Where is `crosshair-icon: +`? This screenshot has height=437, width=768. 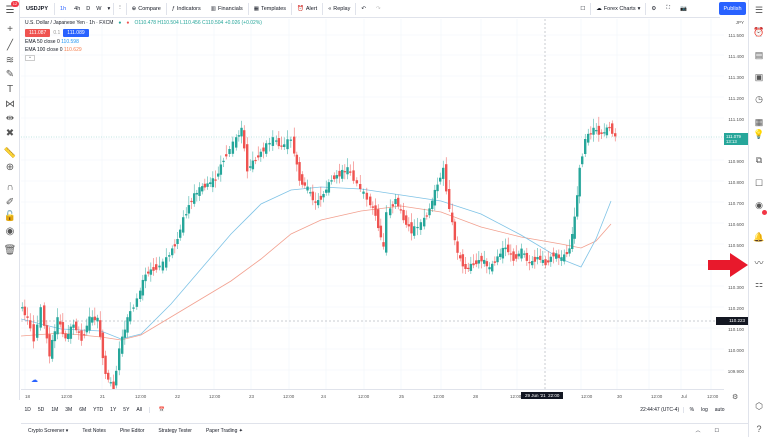 crosshair-icon: + is located at coordinates (10, 29).